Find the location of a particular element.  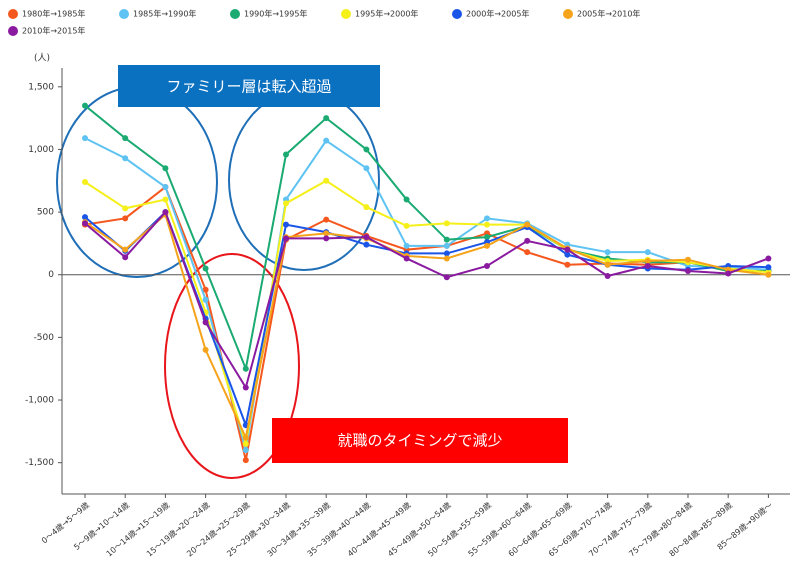

y-axis-label: (人) is located at coordinates (42, 58).